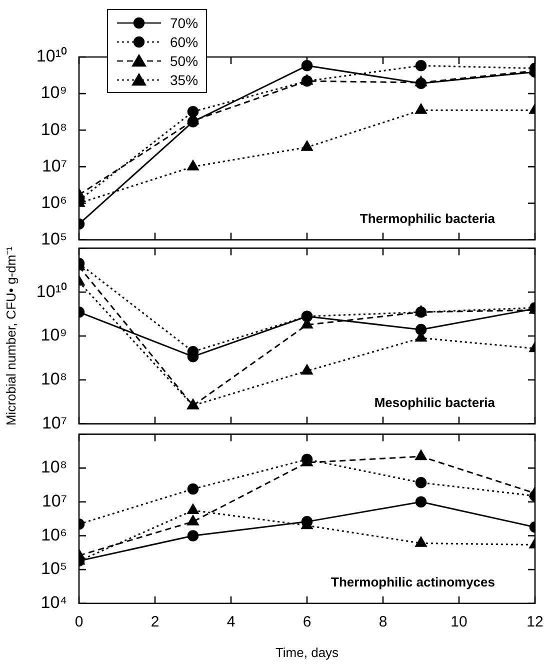 The width and height of the screenshot is (547, 667). Describe the element at coordinates (53, 602) in the screenshot. I see `y-tick-label: 10⁴` at that location.